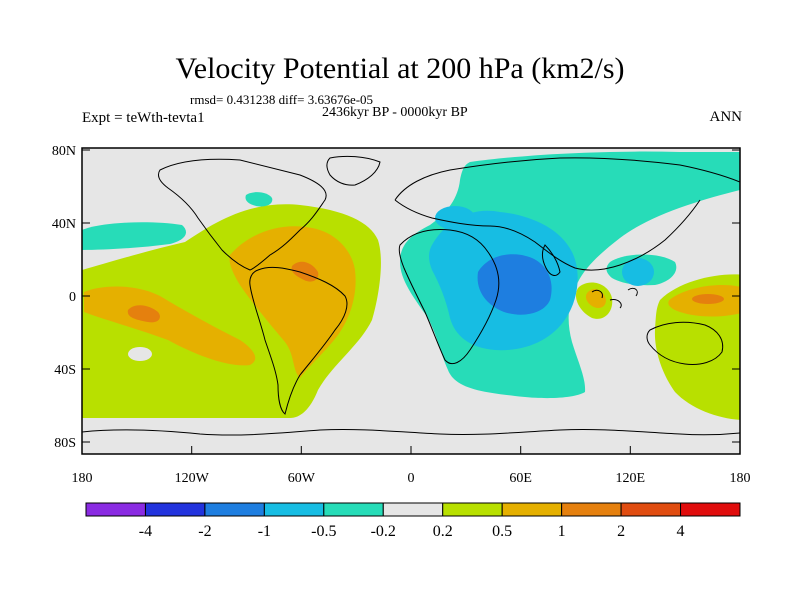  What do you see at coordinates (64, 224) in the screenshot?
I see `lat-label-40n: 40N` at bounding box center [64, 224].